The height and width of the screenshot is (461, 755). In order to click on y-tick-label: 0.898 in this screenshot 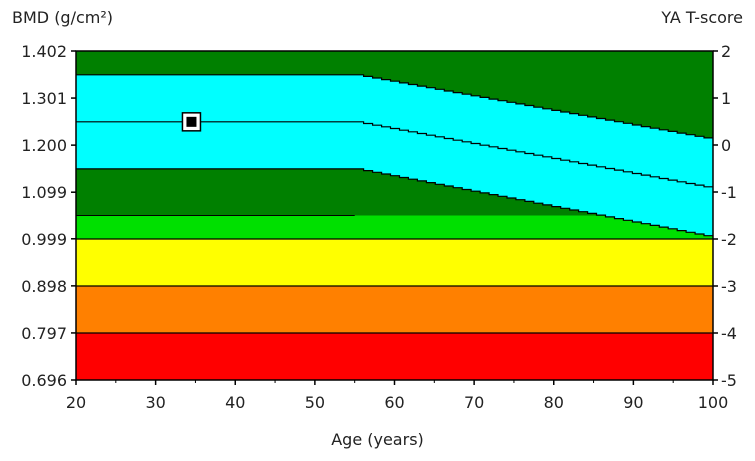, I will do `click(44, 286)`.